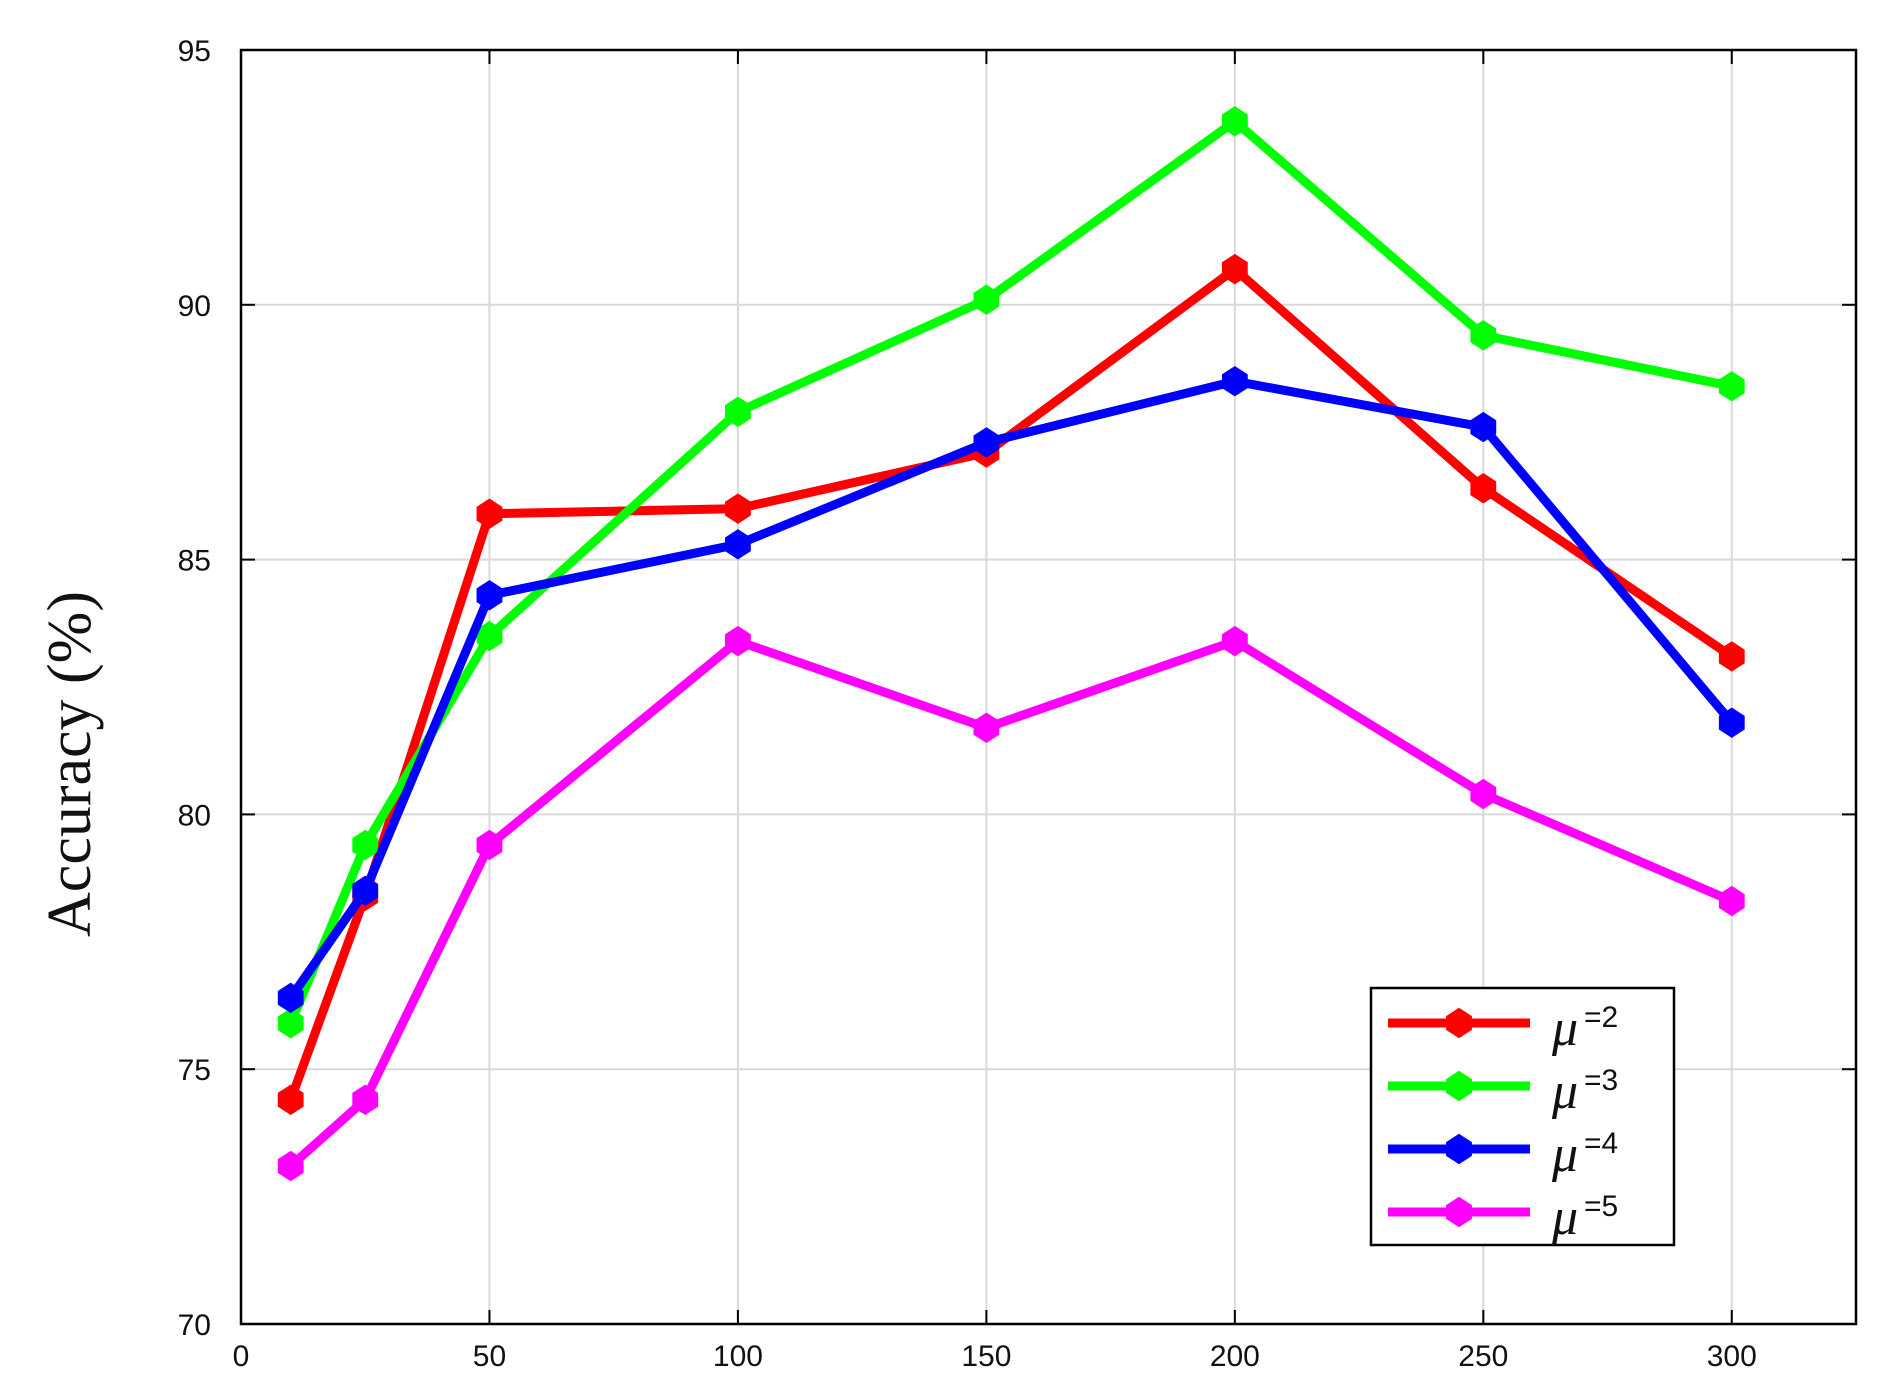 The image size is (1878, 1398). I want to click on x-tick-label: 200, so click(1235, 1356).